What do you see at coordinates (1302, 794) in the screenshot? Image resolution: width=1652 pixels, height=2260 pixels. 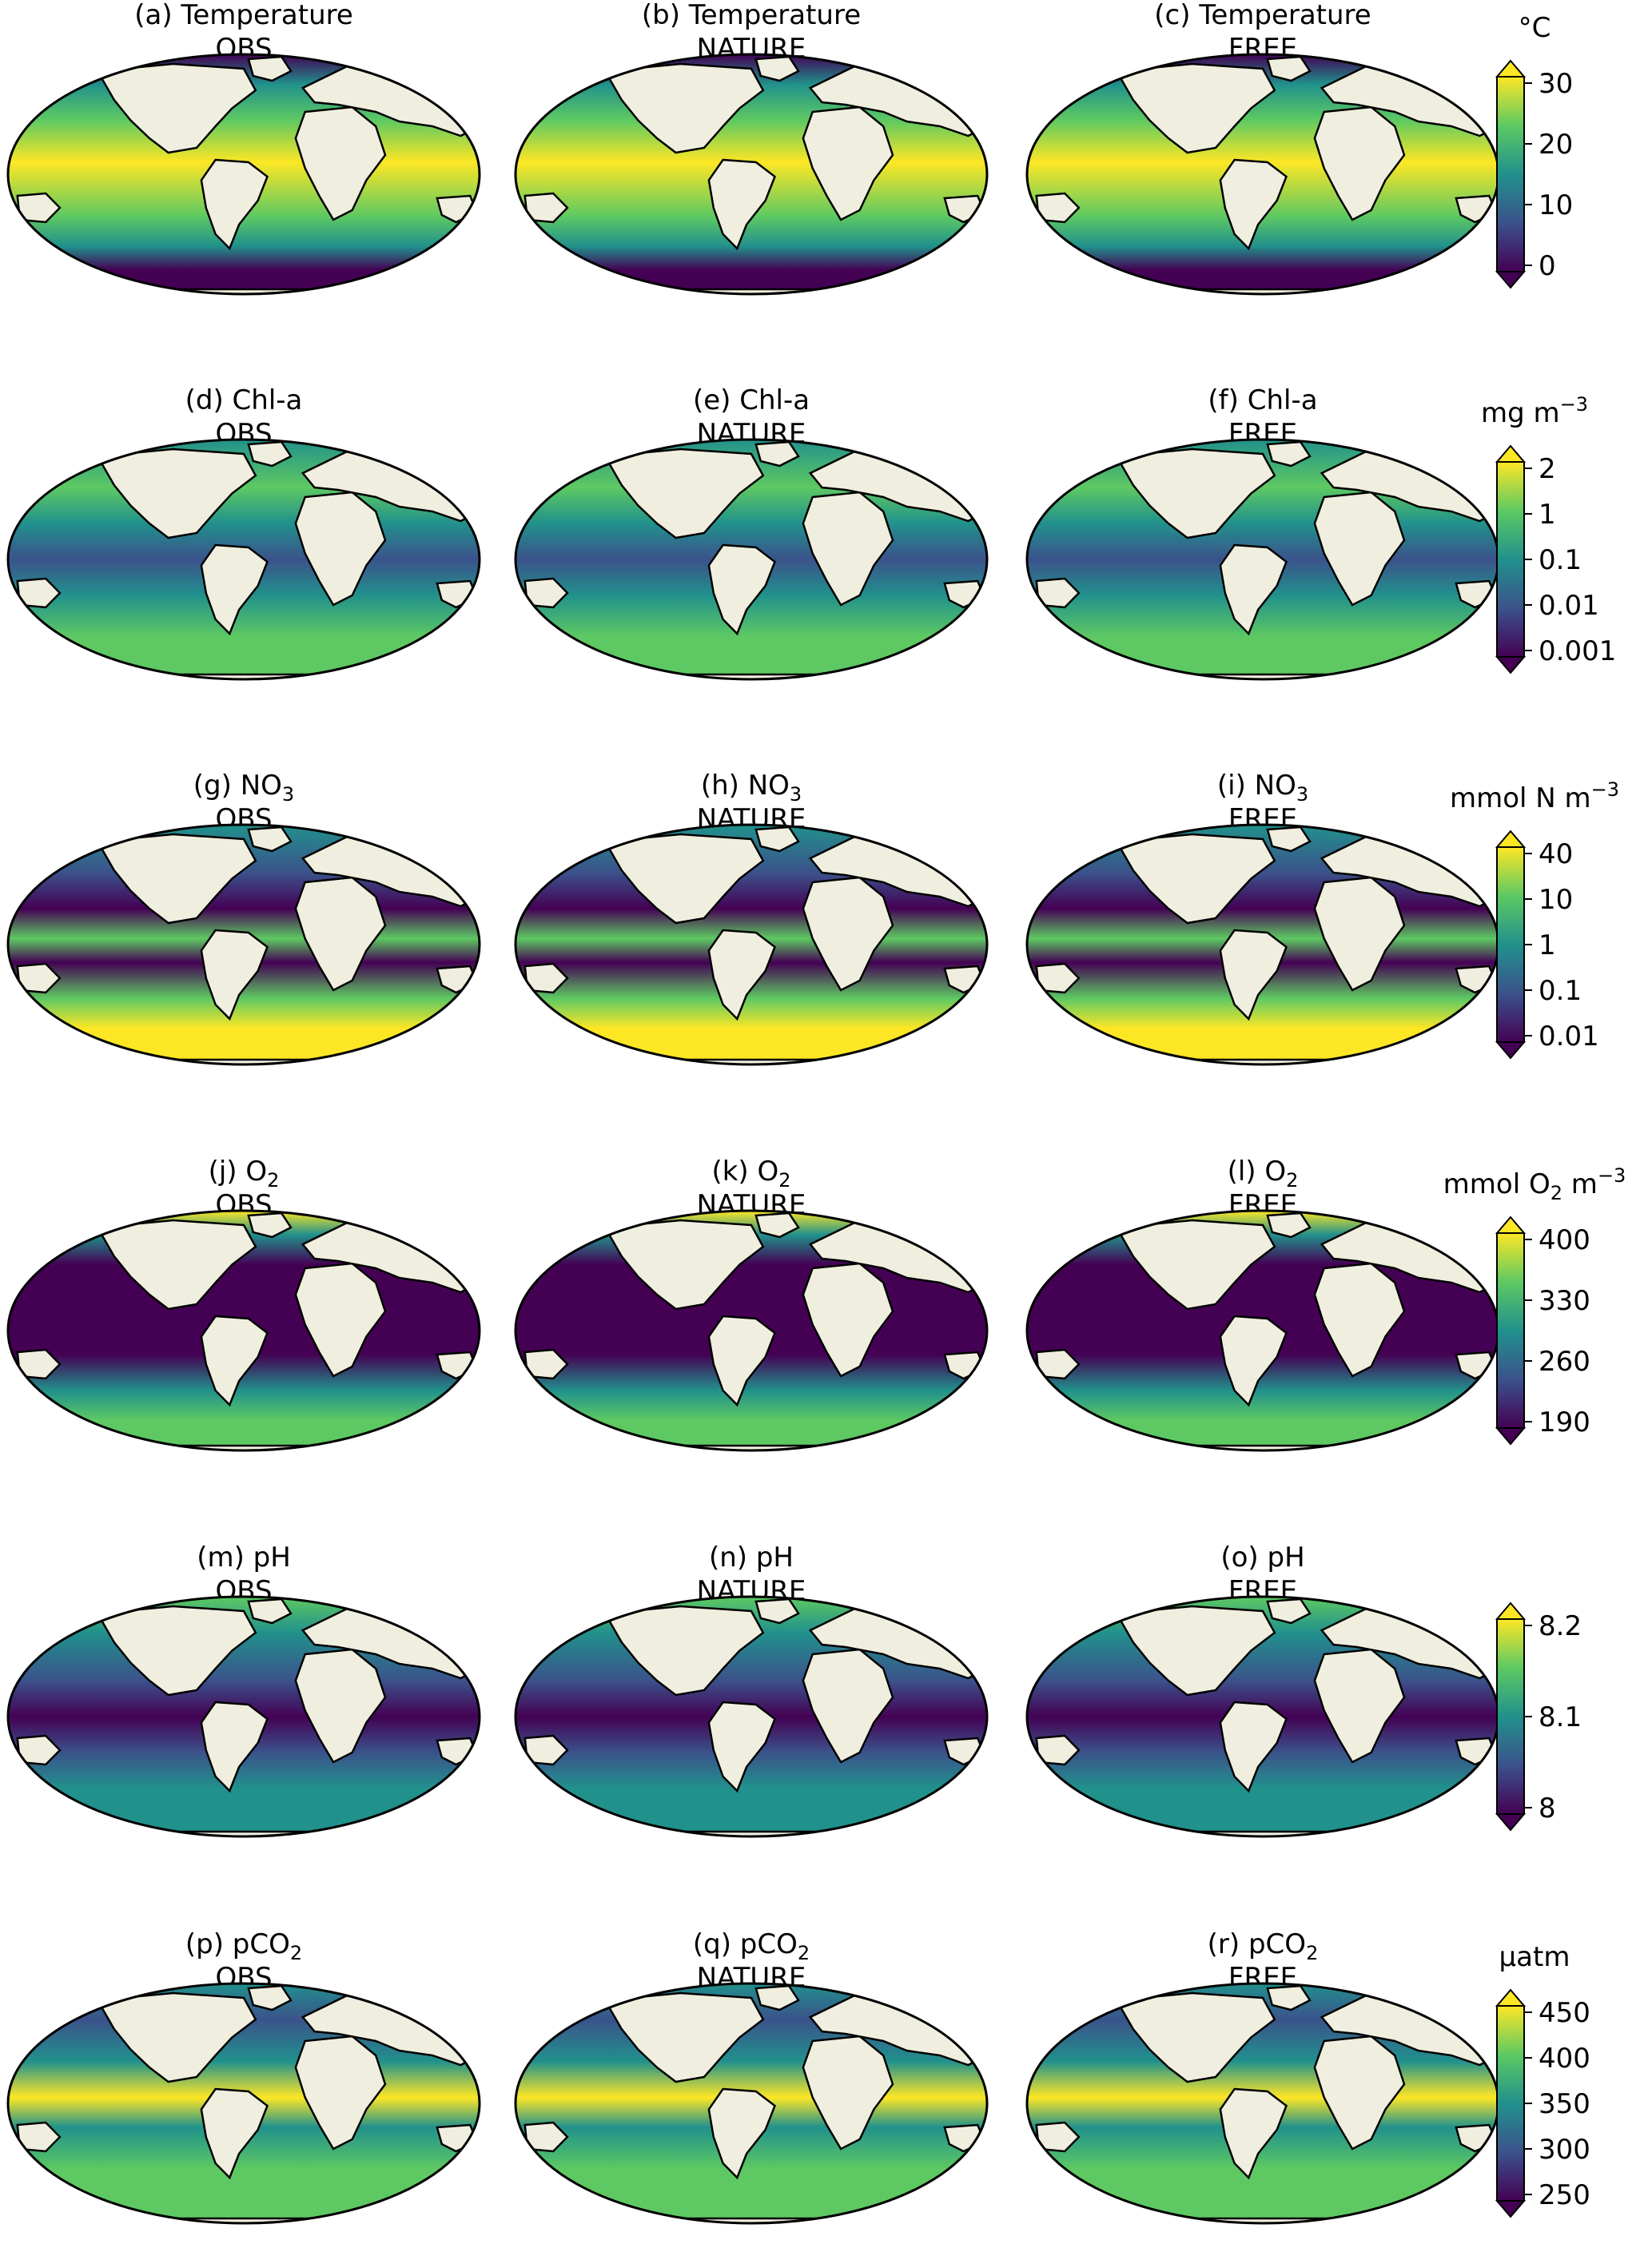 I see `panel-title-subscript: 3` at bounding box center [1302, 794].